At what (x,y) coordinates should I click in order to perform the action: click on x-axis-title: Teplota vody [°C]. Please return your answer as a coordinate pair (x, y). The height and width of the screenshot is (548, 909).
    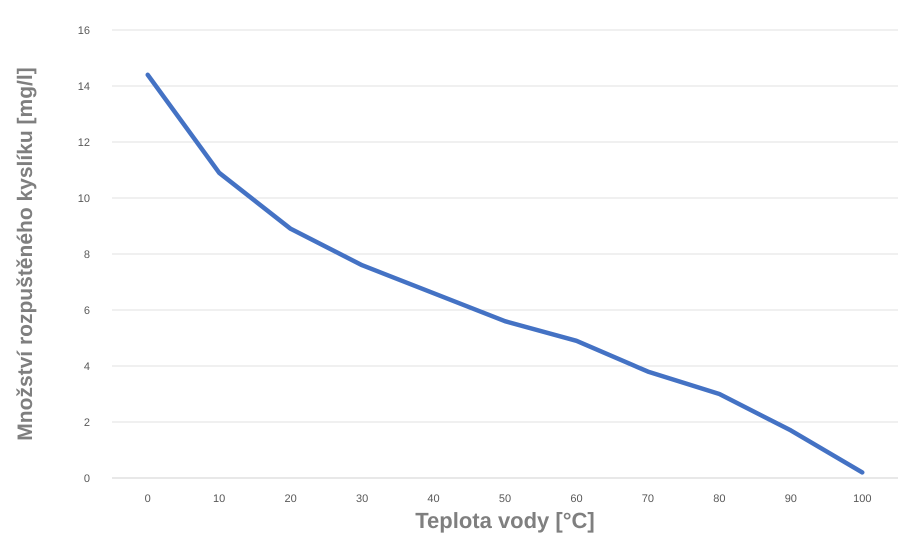
    Looking at the image, I should click on (505, 520).